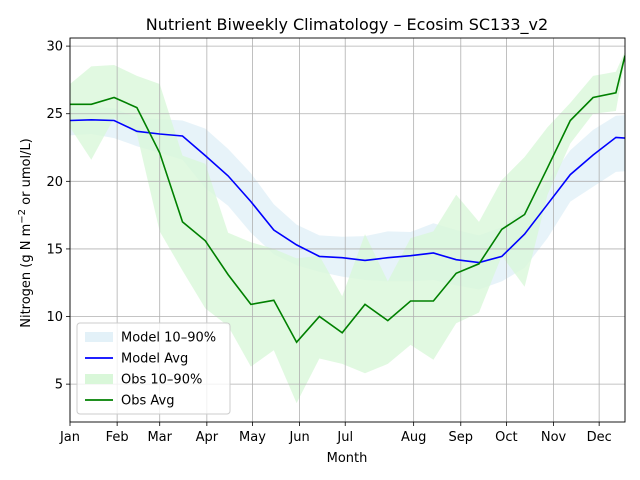 This screenshot has height=480, width=640. Describe the element at coordinates (54, 182) in the screenshot. I see `y-tick-label: 20` at that location.